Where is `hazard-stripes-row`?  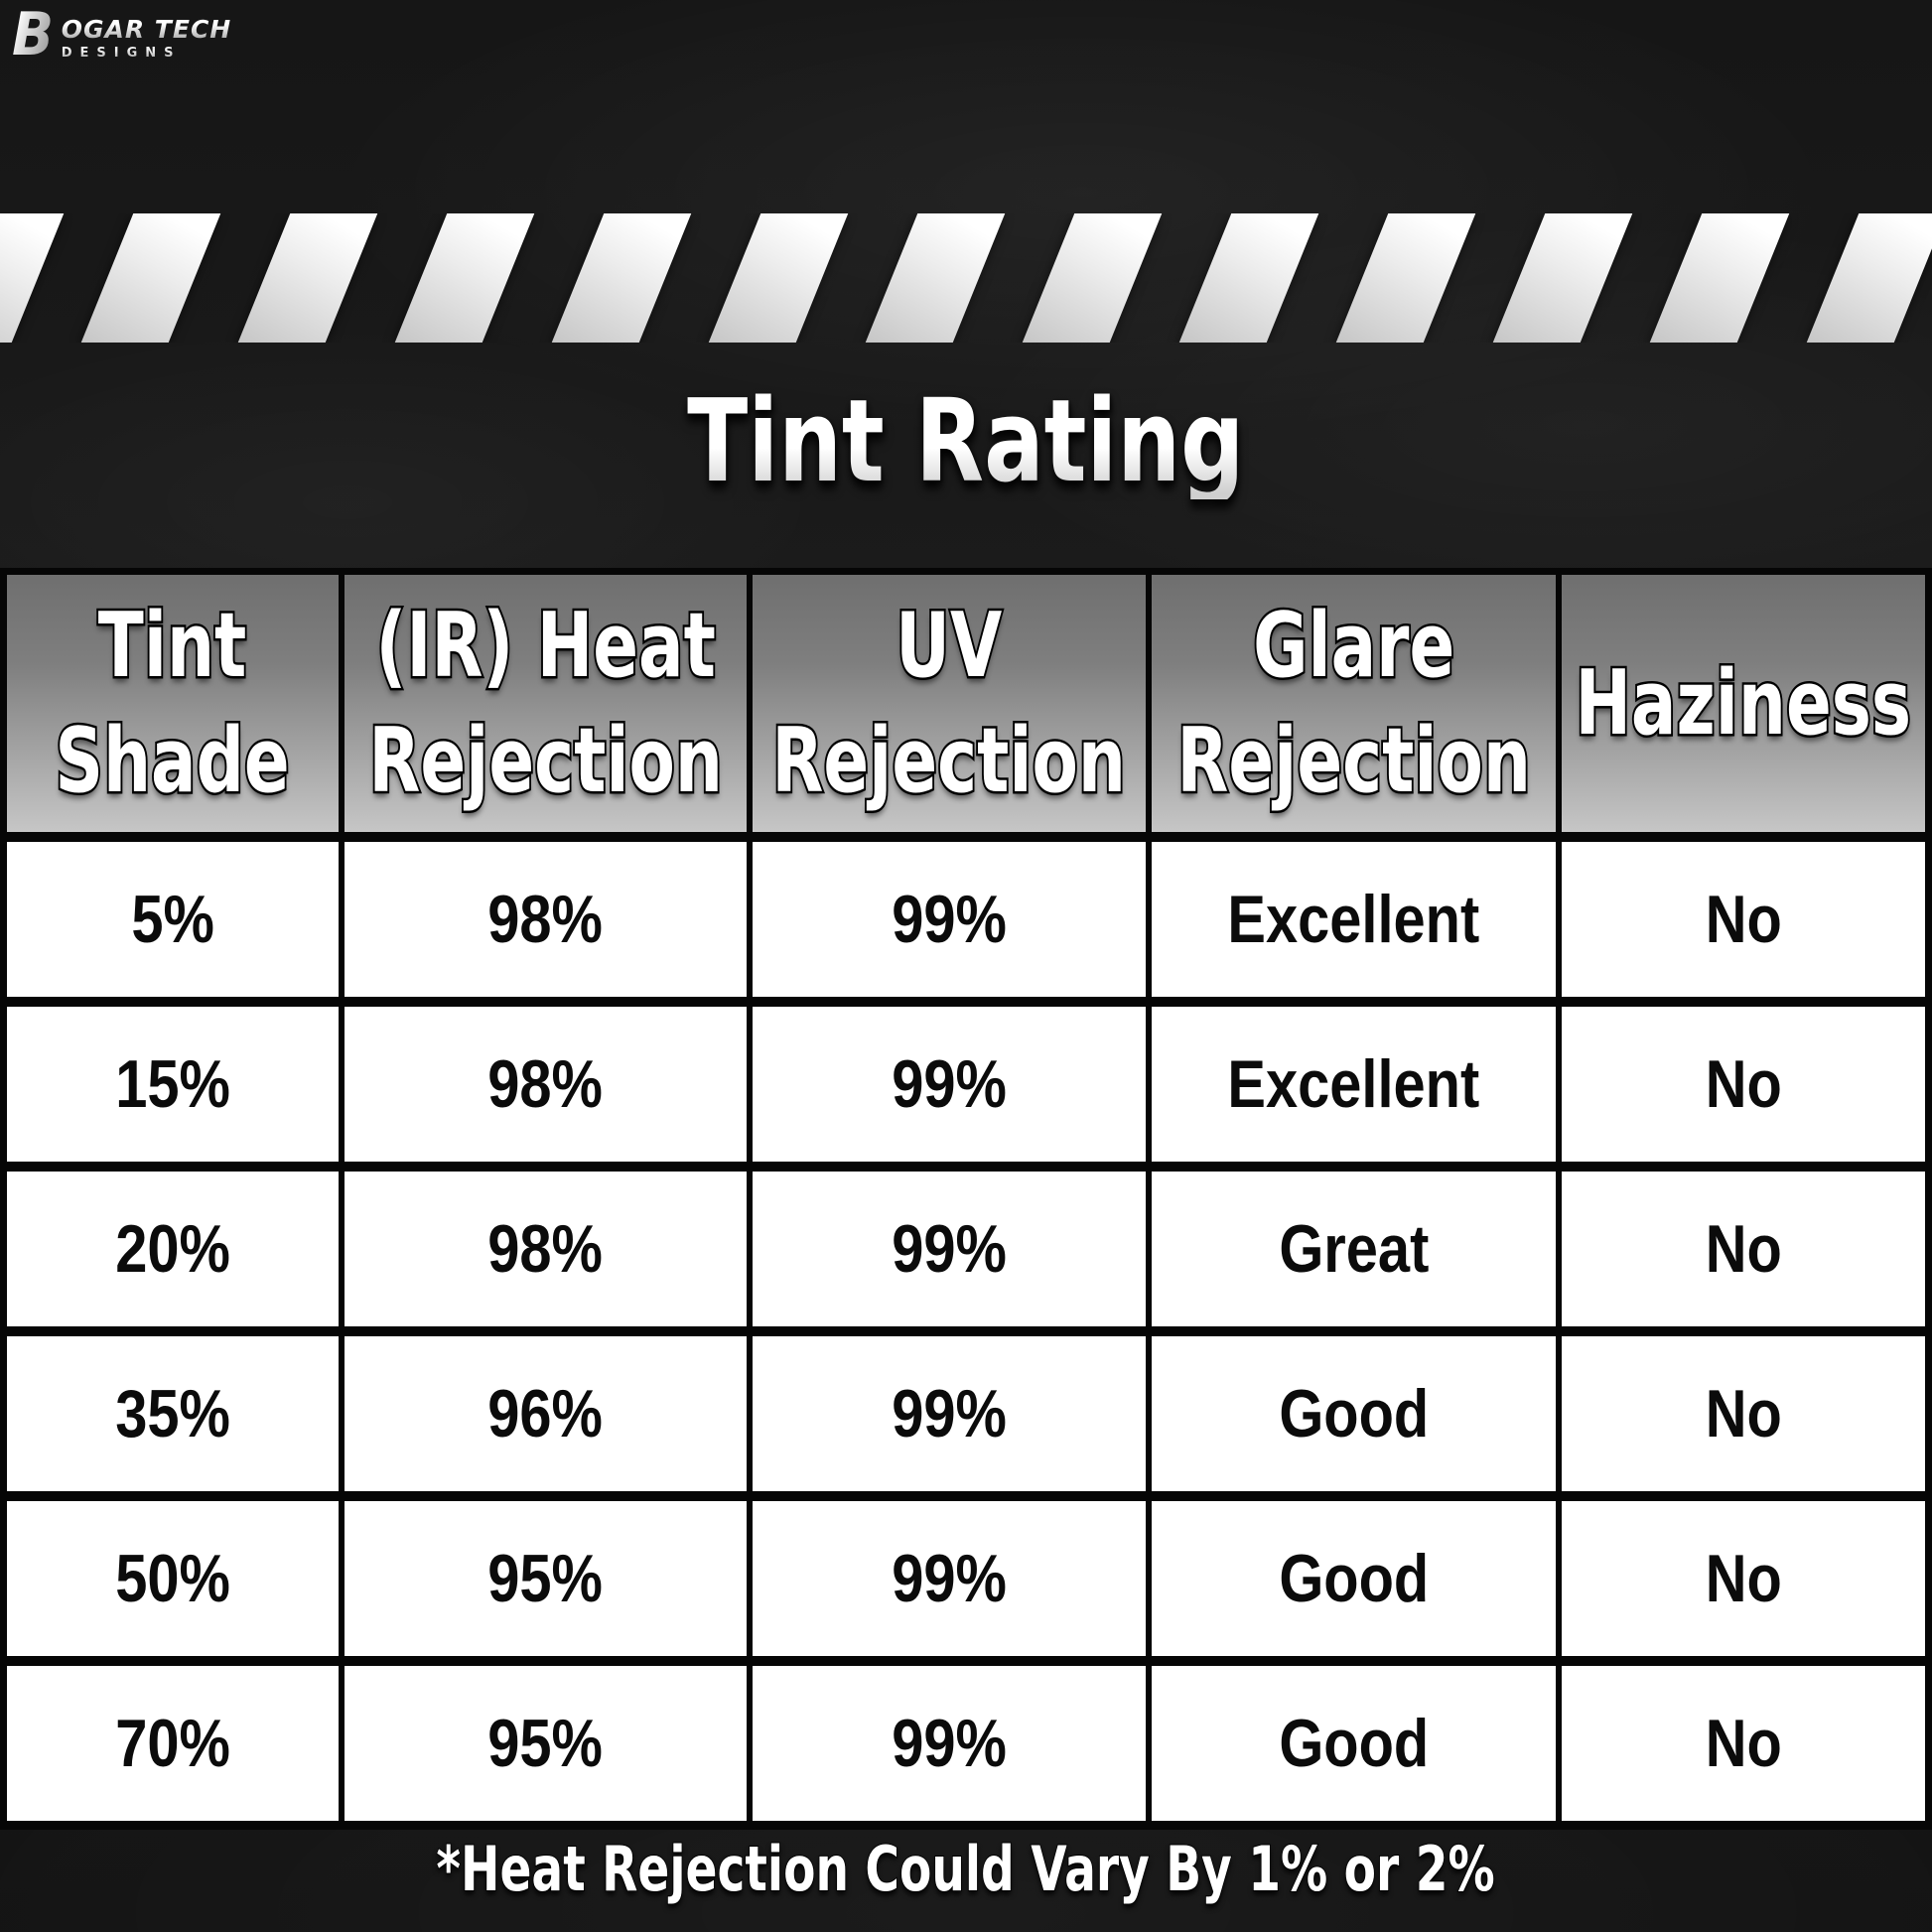 hazard-stripes-row is located at coordinates (966, 278).